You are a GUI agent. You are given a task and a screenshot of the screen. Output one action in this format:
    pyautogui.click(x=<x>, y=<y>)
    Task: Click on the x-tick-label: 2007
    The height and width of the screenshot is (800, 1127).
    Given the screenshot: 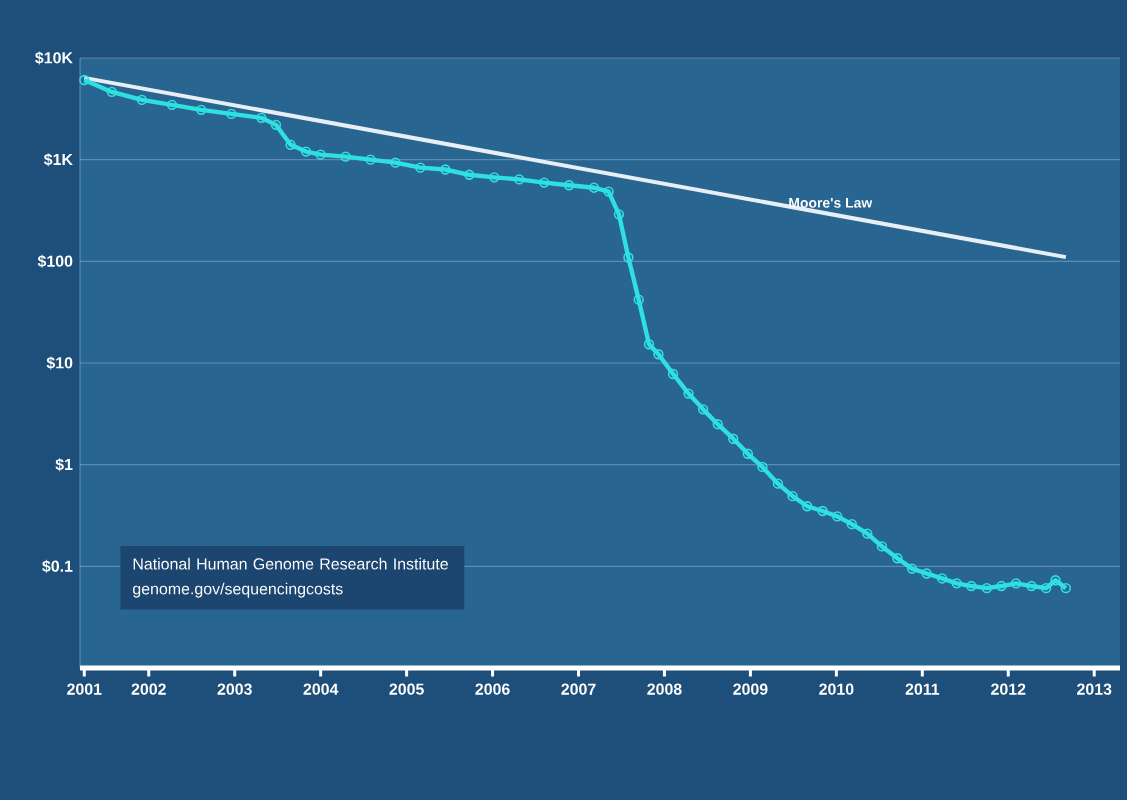 What is the action you would take?
    pyautogui.click(x=578, y=689)
    